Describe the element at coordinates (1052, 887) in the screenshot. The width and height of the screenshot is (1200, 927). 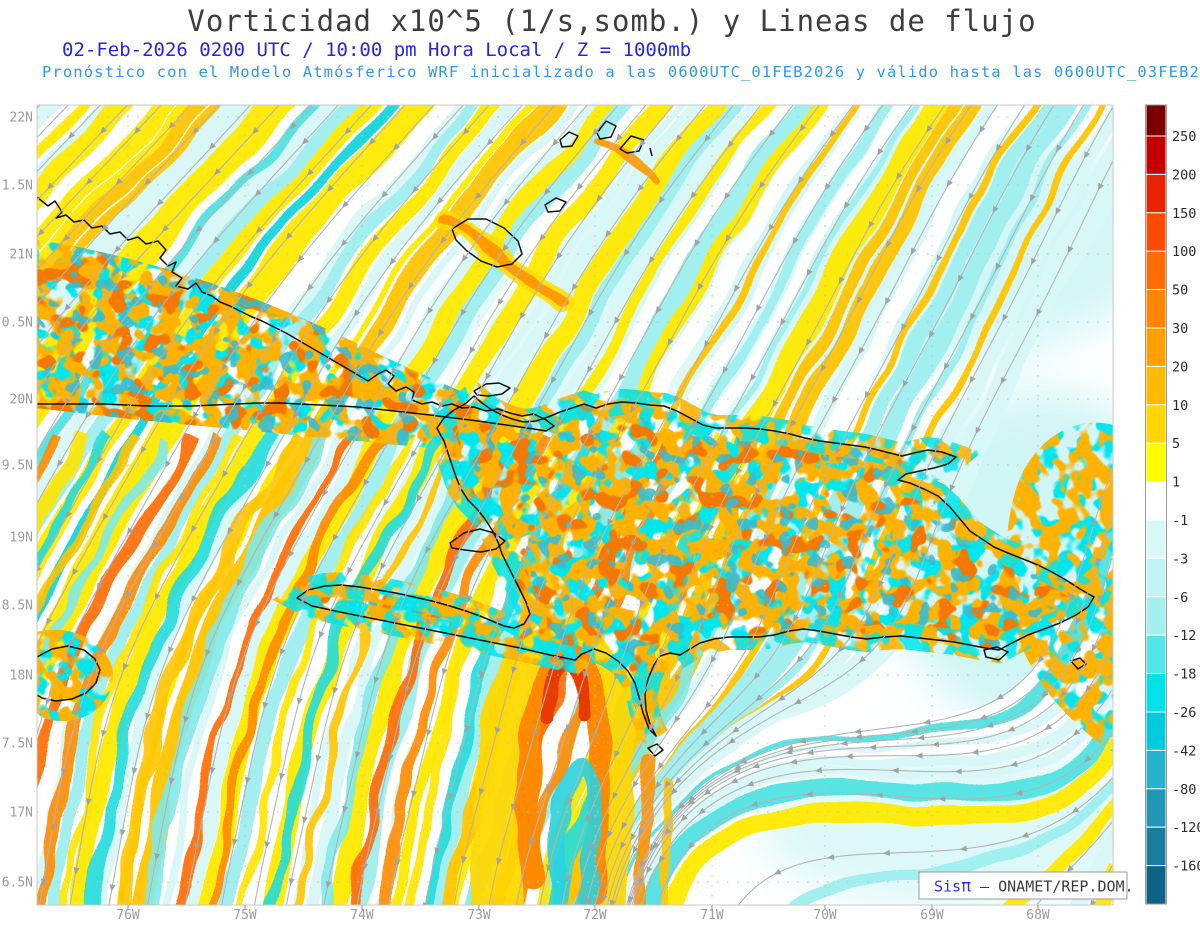
I see `watermark-org: – ONAMET/REP.DOM.` at that location.